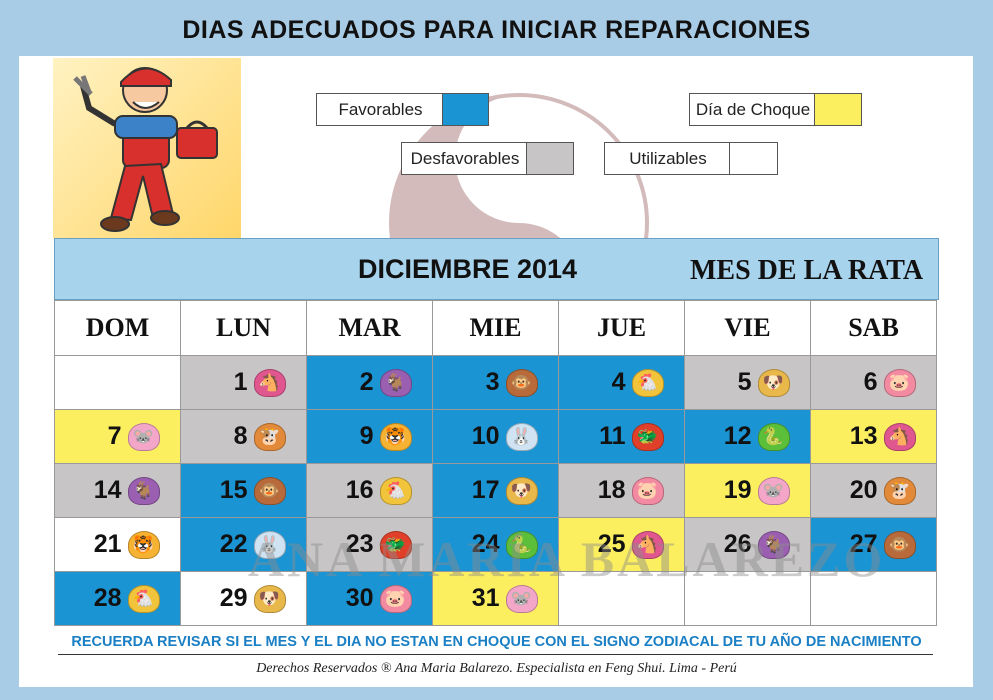 This screenshot has height=700, width=993. Describe the element at coordinates (485, 598) in the screenshot. I see `day-number: 31` at that location.